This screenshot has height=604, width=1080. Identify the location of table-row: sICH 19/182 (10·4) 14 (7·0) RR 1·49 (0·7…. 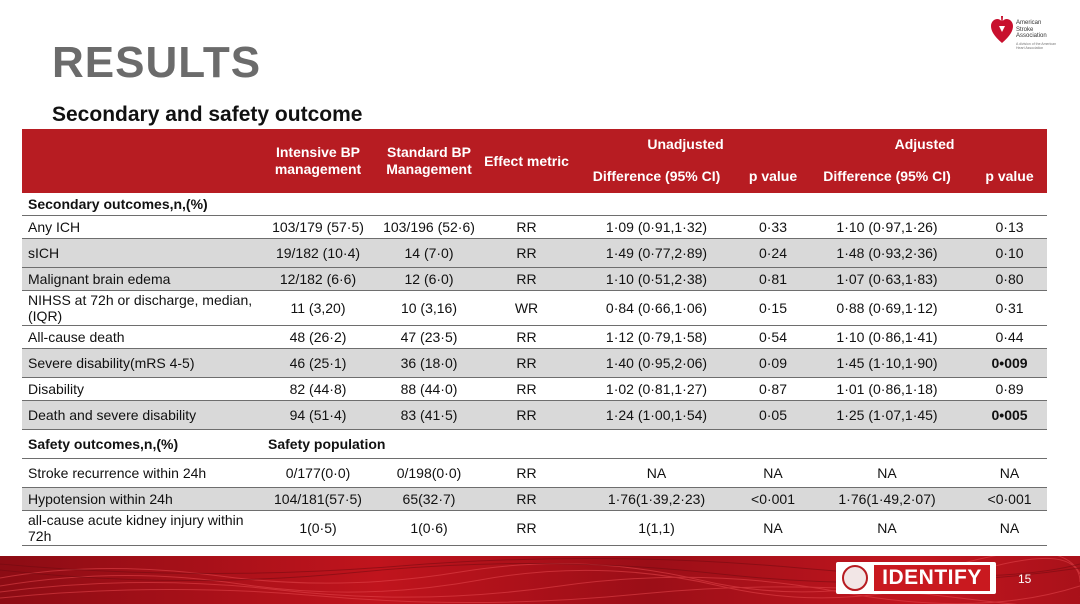
(535, 253).